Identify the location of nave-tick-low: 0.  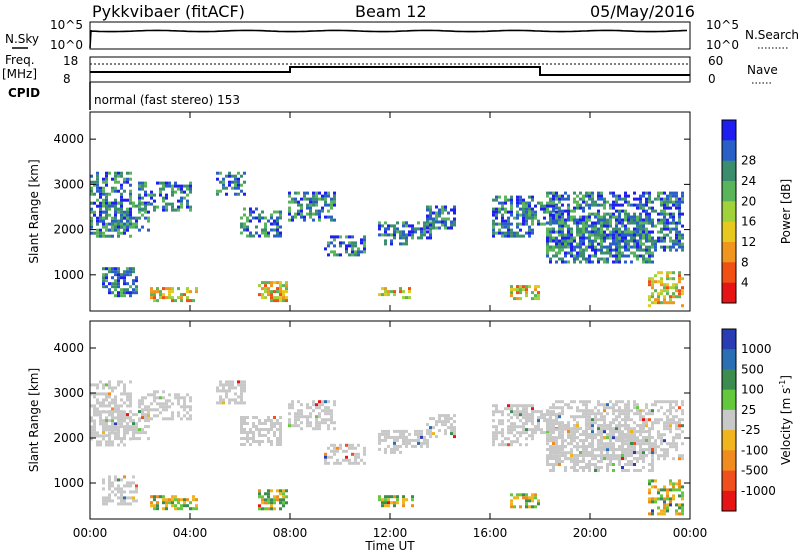
(712, 79).